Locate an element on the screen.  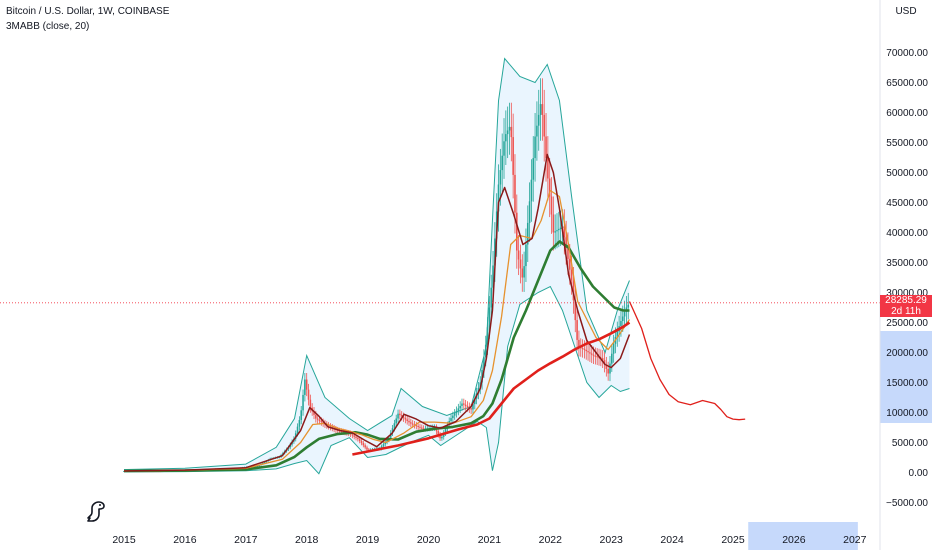
y-tick-label: 10000.00 is located at coordinates (907, 413).